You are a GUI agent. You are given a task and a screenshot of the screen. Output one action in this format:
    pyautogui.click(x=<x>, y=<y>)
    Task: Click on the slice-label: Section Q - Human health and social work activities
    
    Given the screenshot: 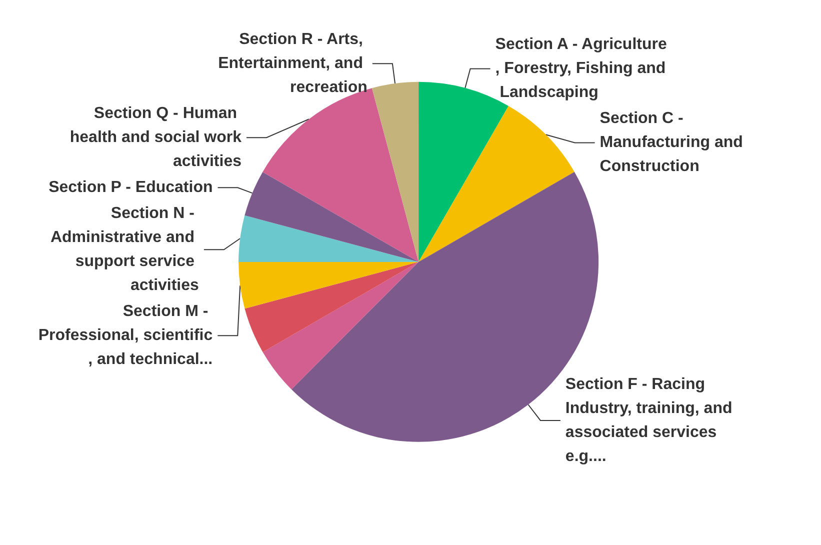 What is the action you would take?
    pyautogui.click(x=156, y=137)
    